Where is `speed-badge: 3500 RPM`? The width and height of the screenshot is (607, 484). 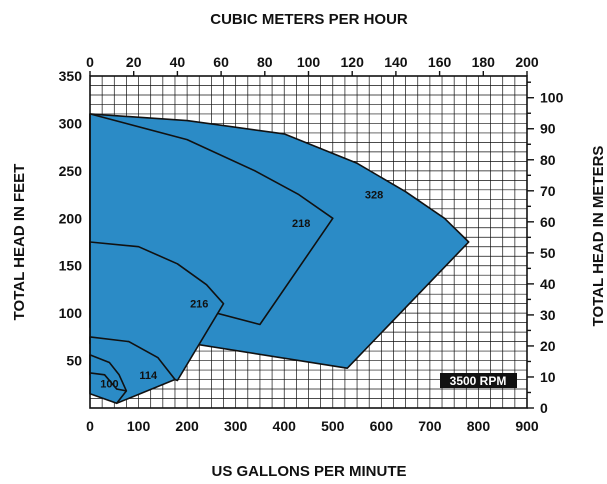 speed-badge: 3500 RPM is located at coordinates (478, 380).